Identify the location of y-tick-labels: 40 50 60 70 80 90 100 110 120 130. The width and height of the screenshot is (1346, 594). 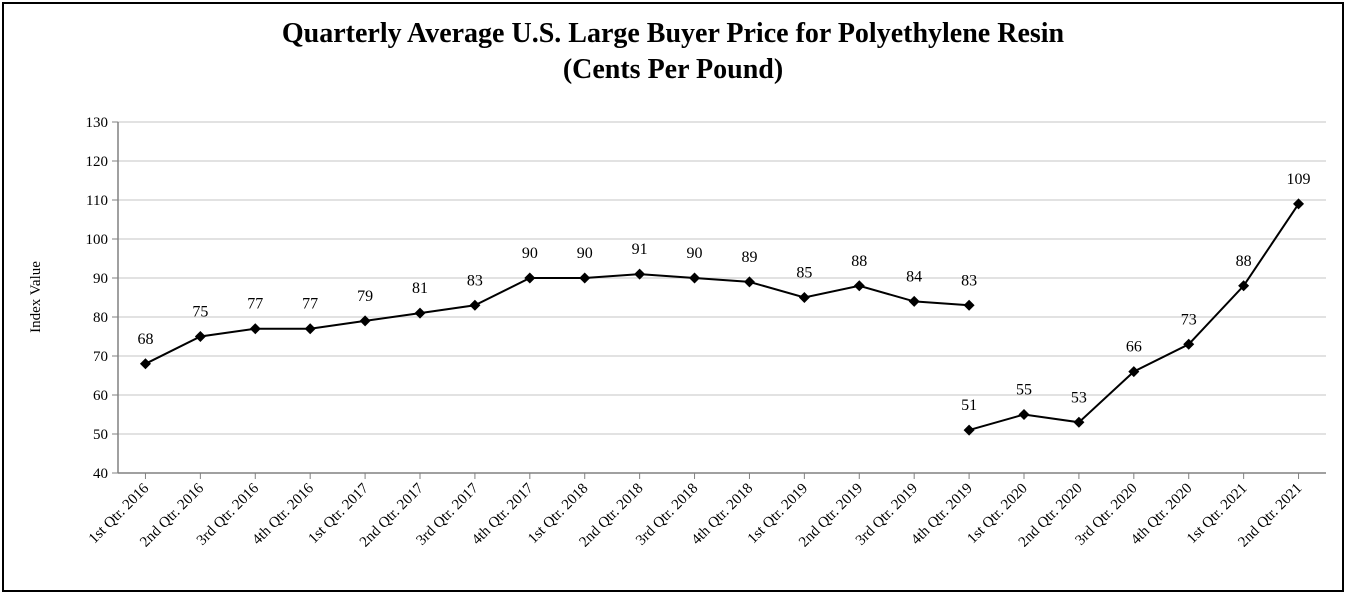
(97, 298).